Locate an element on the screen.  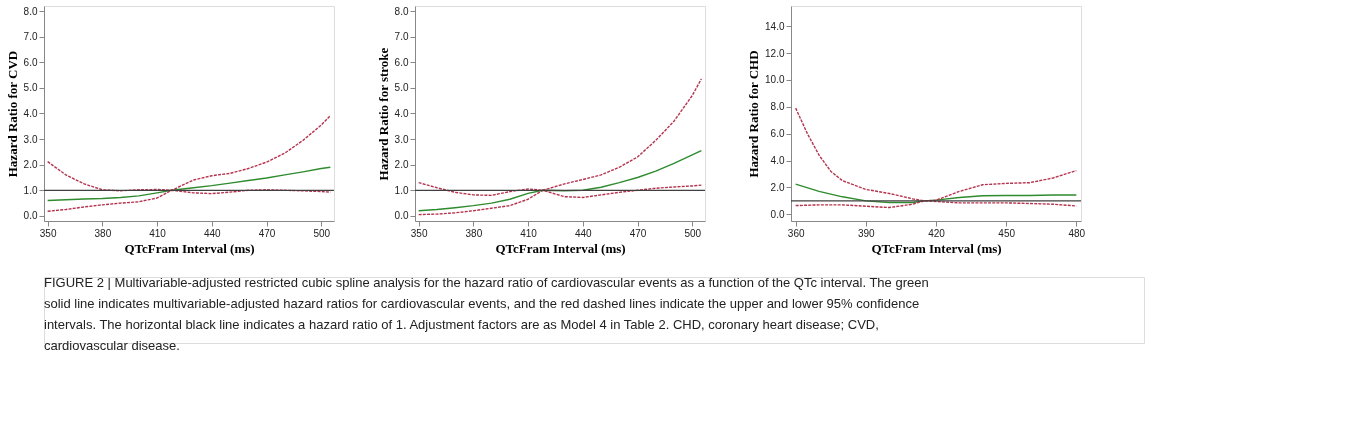
x-tick-label: 450 is located at coordinates (1007, 233).